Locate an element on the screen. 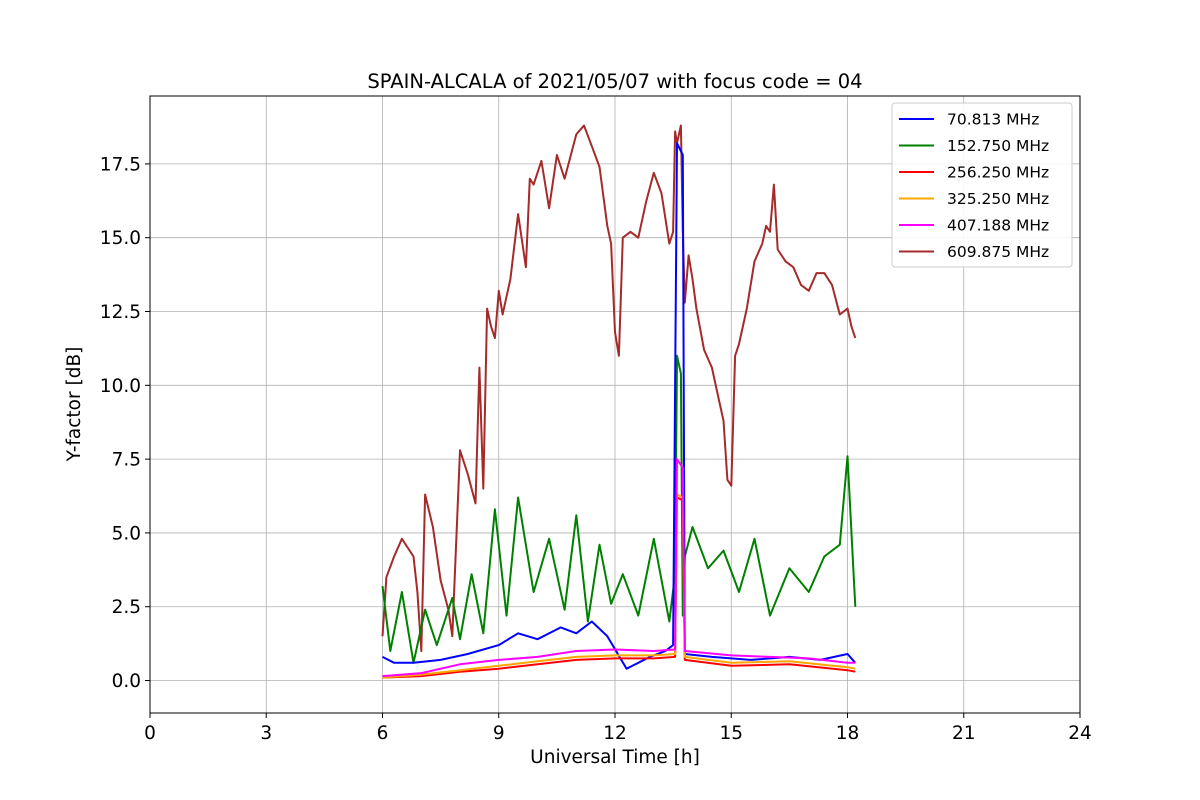 Image resolution: width=1200 pixels, height=800 pixels. y-tick-label: 17.5 is located at coordinates (120, 164).